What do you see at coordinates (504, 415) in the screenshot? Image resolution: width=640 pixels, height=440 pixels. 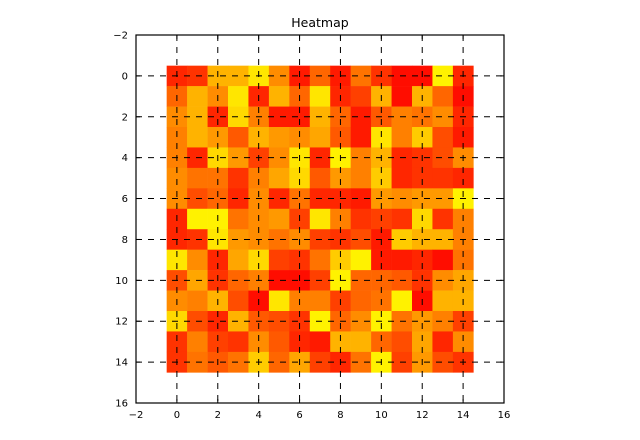 I see `x-tick-label: 16` at bounding box center [504, 415].